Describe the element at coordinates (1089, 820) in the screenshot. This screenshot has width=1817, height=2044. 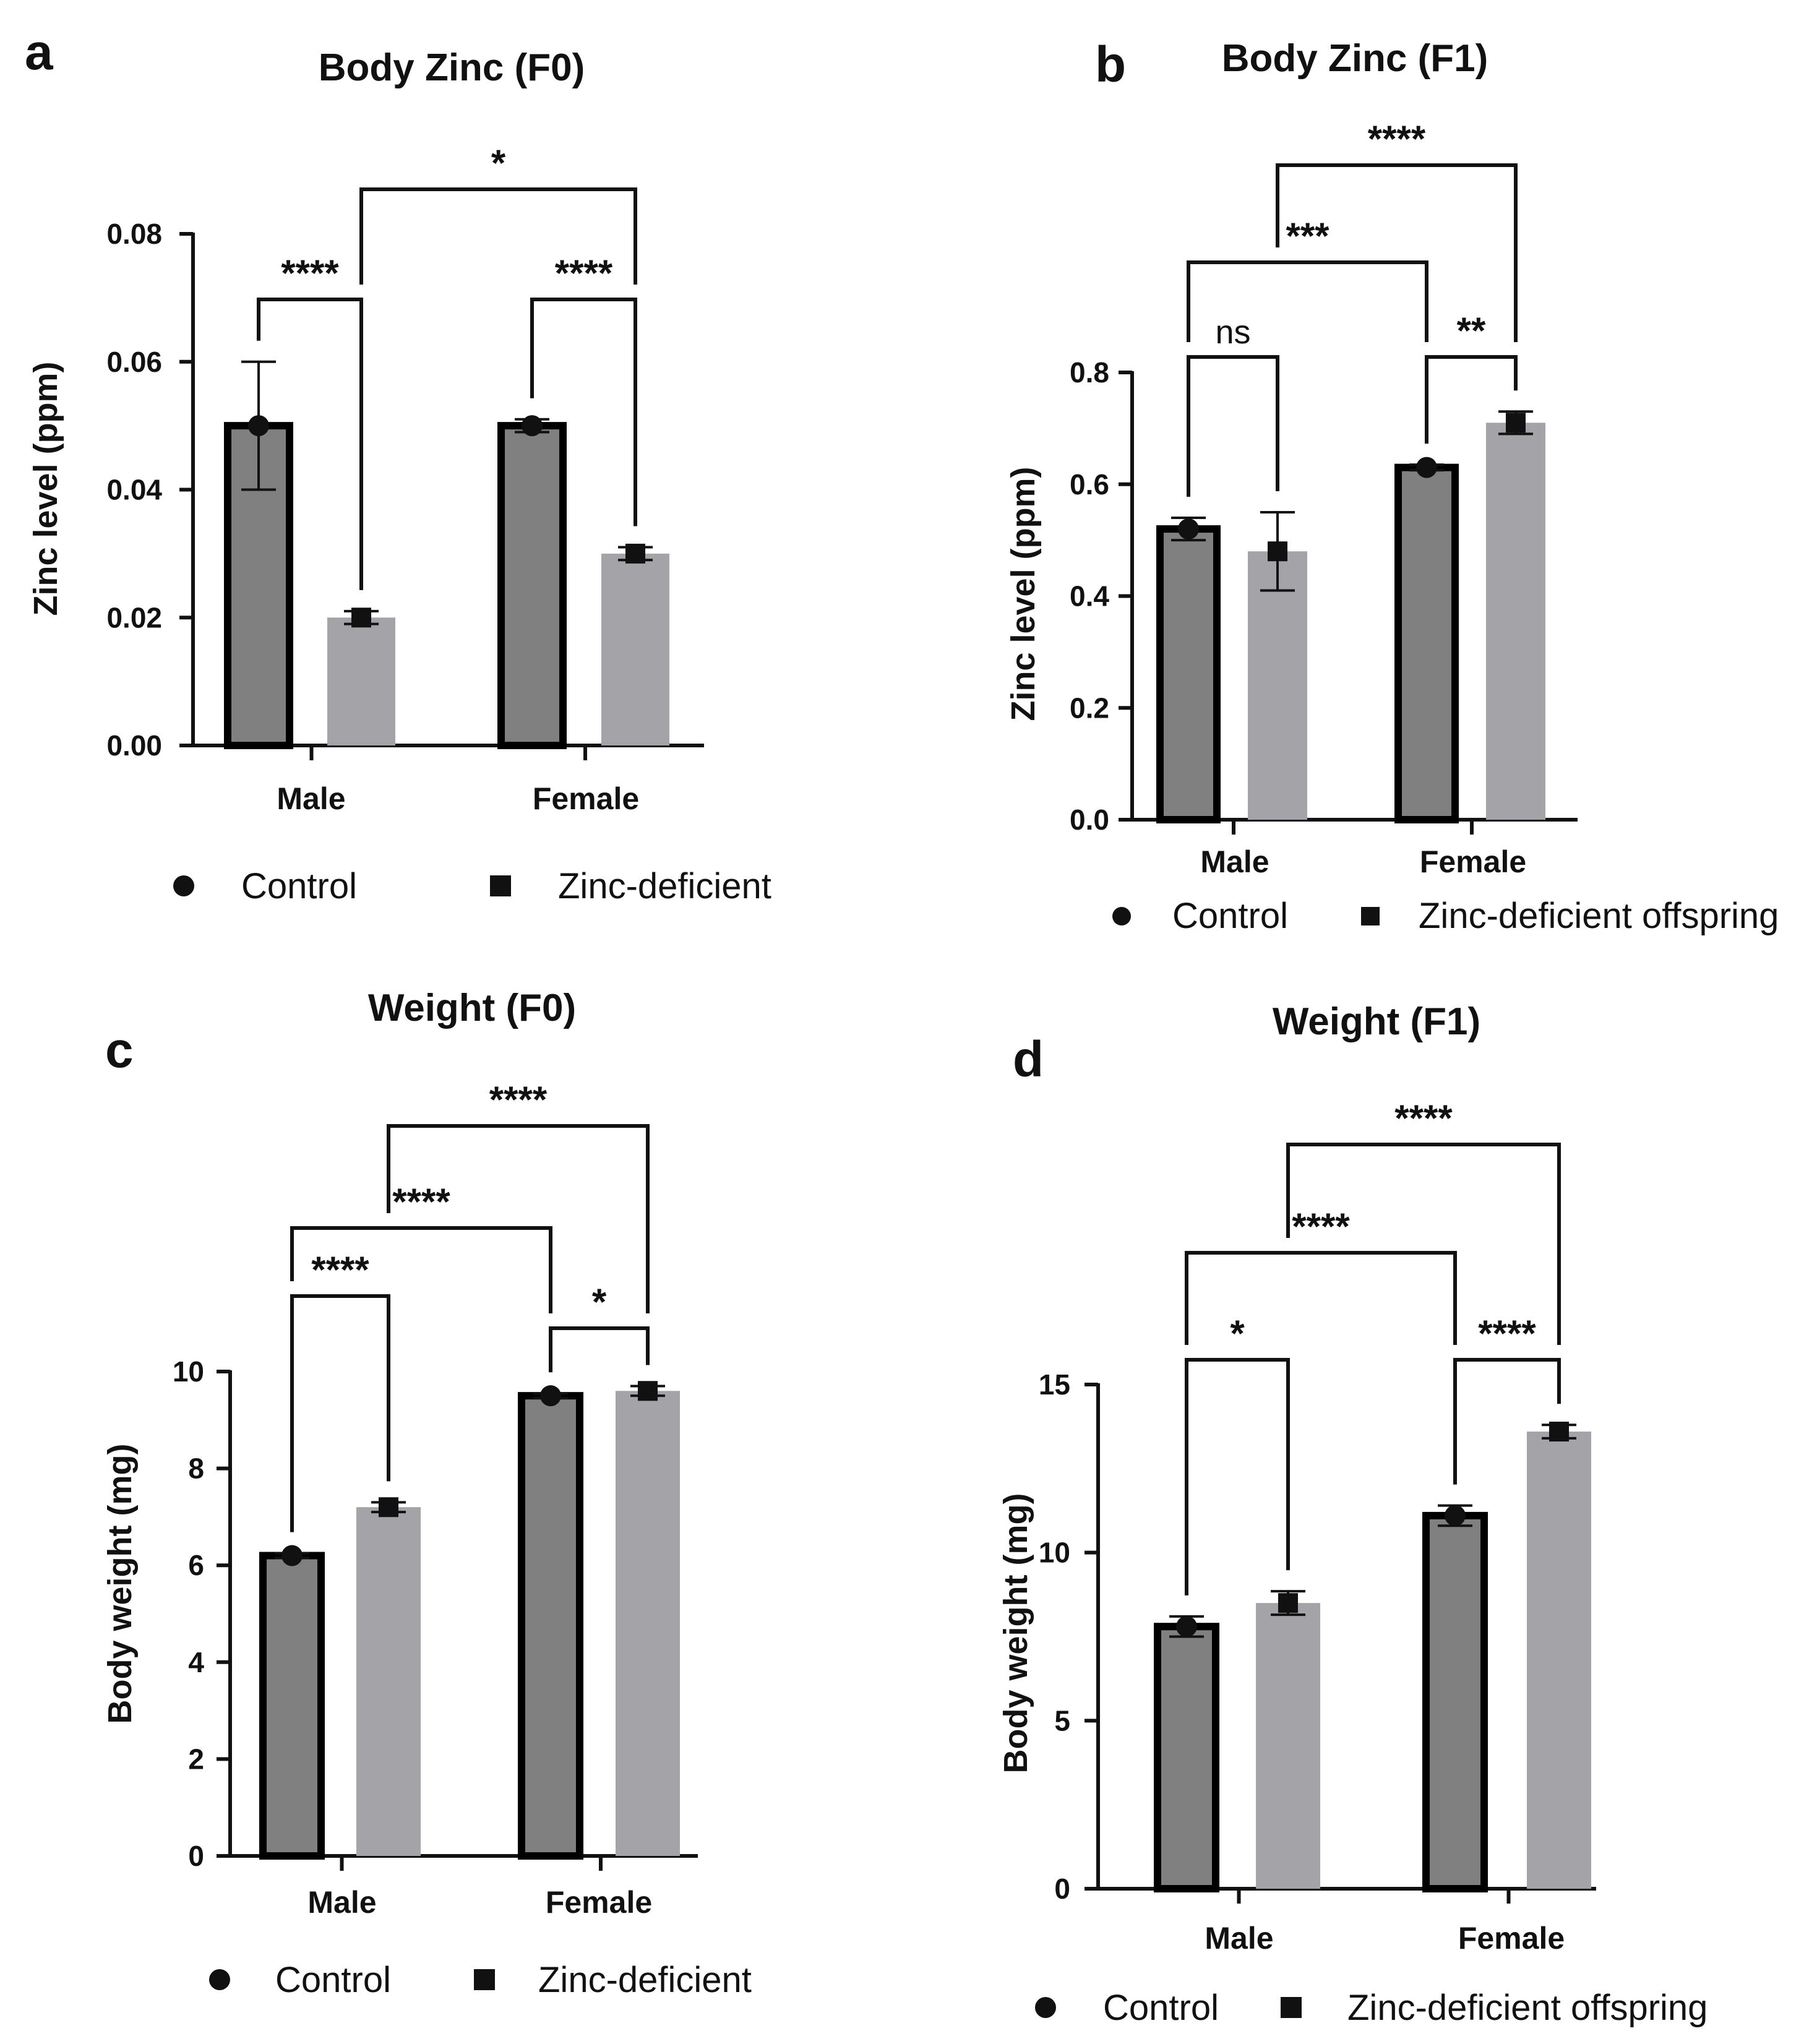
I see `y-tick-label: 0.0` at that location.